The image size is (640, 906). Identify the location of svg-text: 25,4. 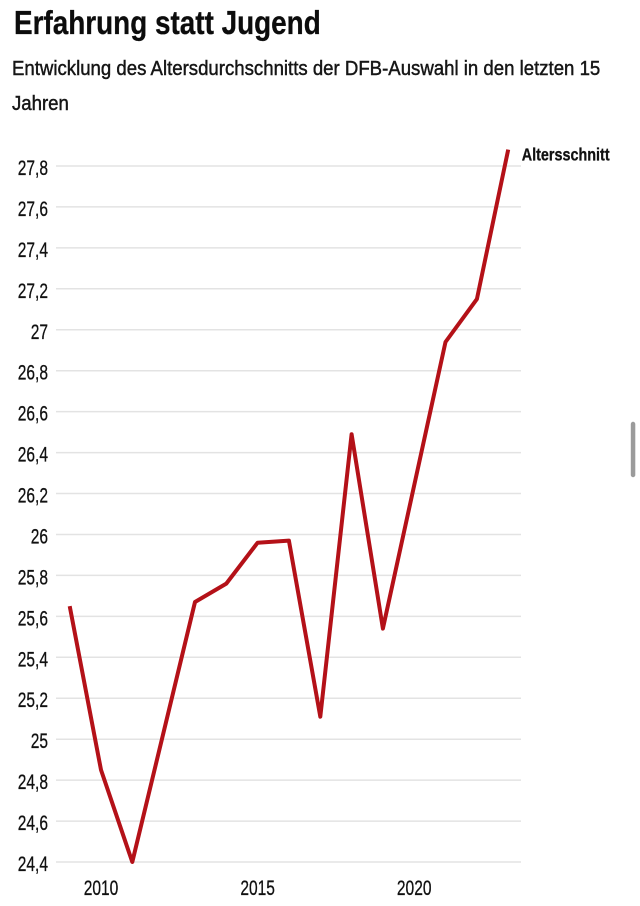
(33, 659).